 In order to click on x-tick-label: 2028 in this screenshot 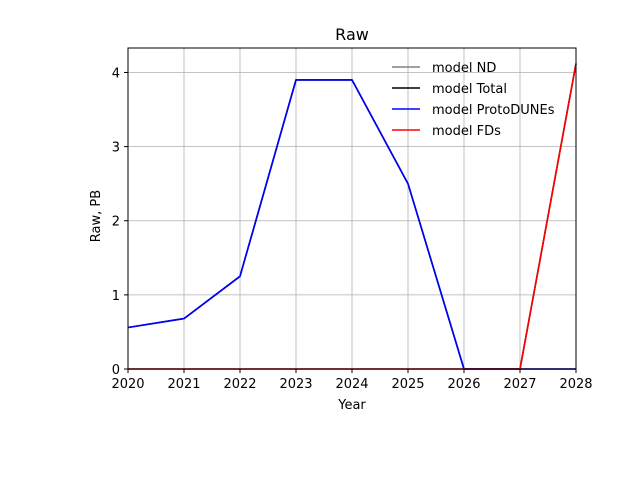, I will do `click(575, 384)`.